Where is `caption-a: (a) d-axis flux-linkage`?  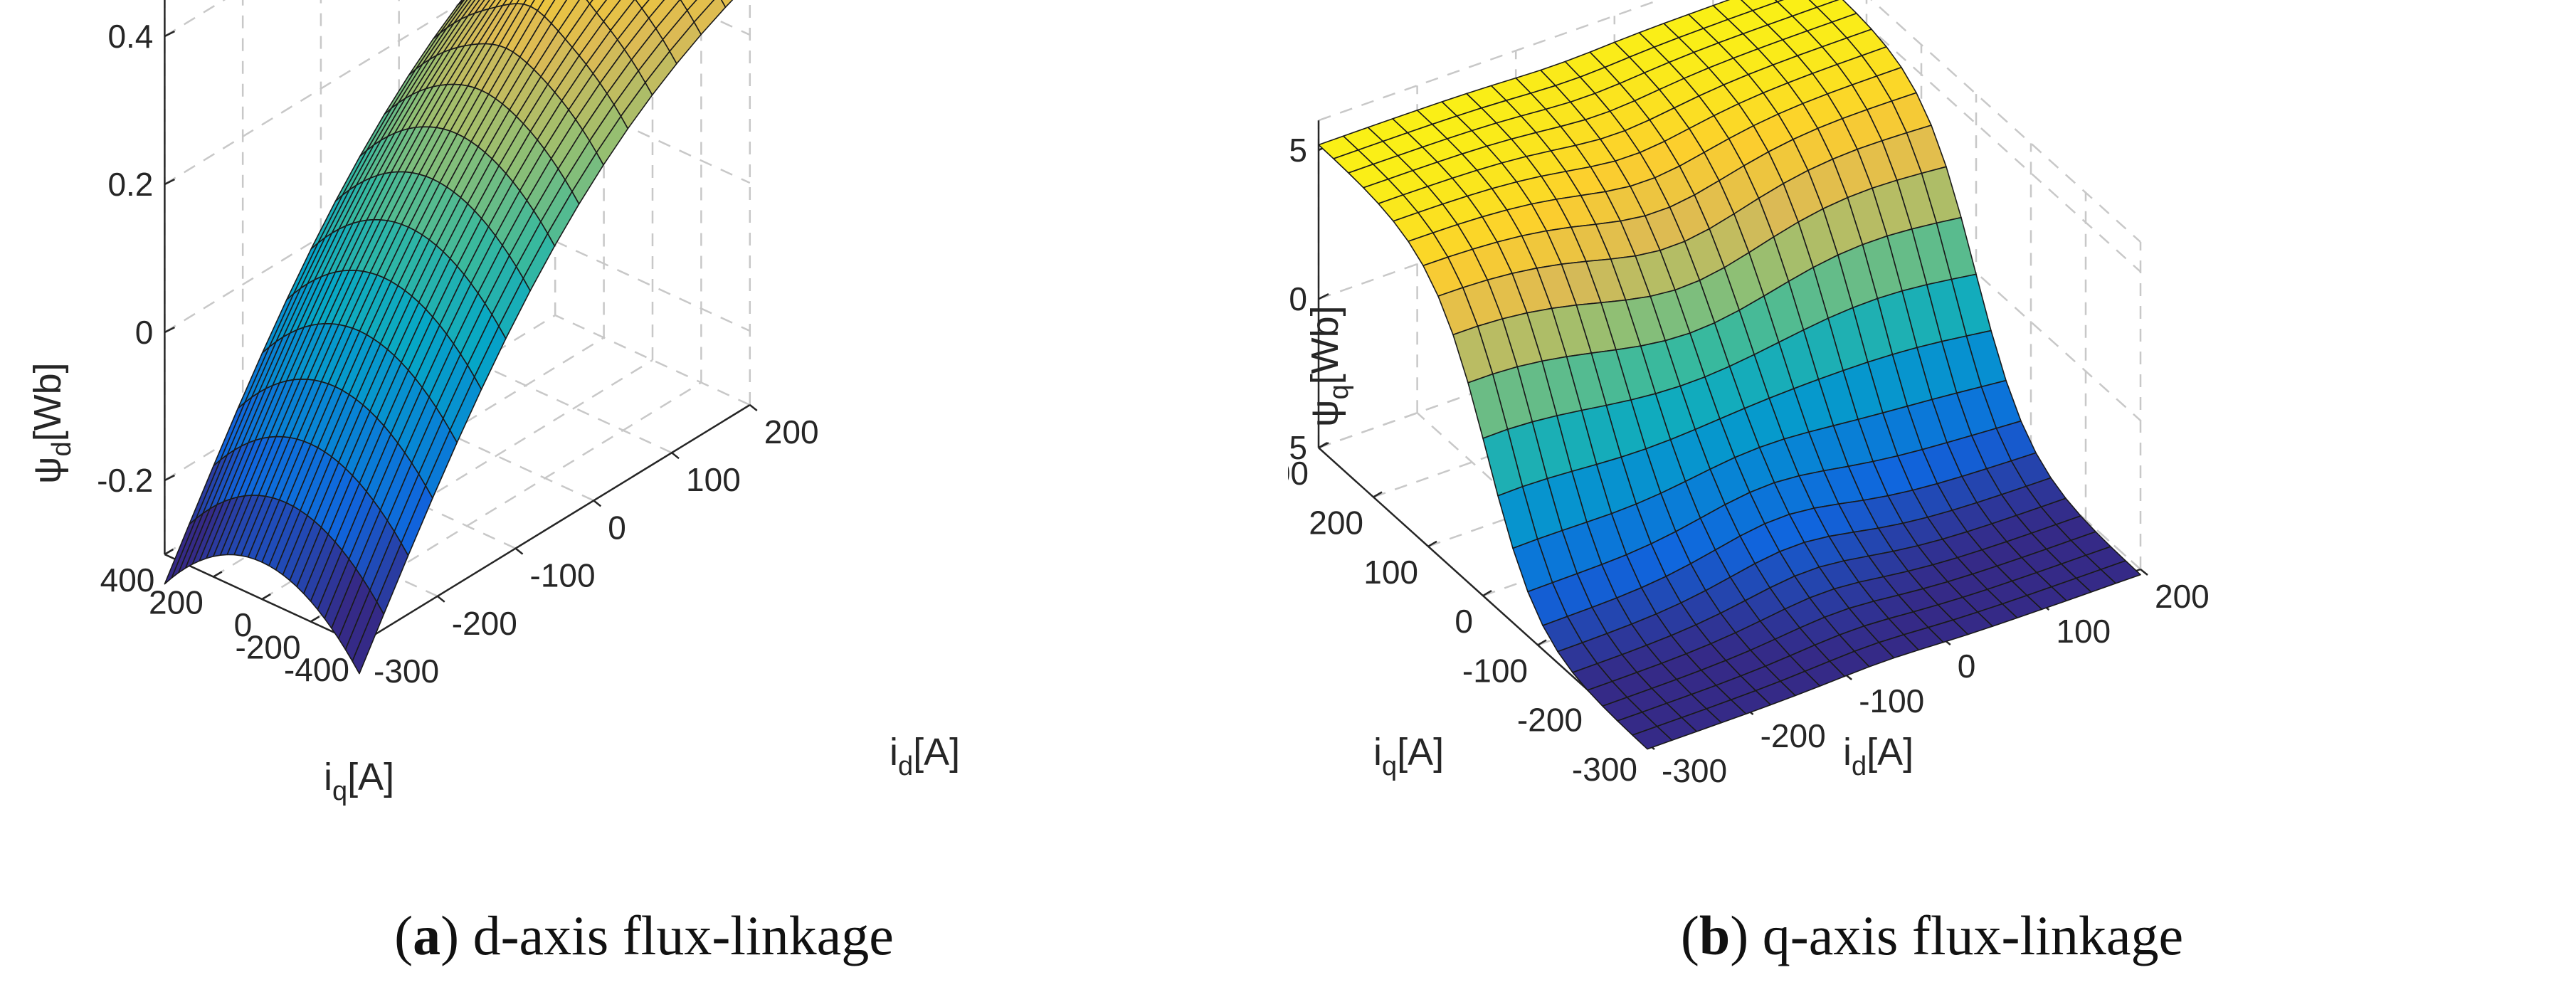
caption-a: (a) d-axis flux-linkage is located at coordinates (644, 935).